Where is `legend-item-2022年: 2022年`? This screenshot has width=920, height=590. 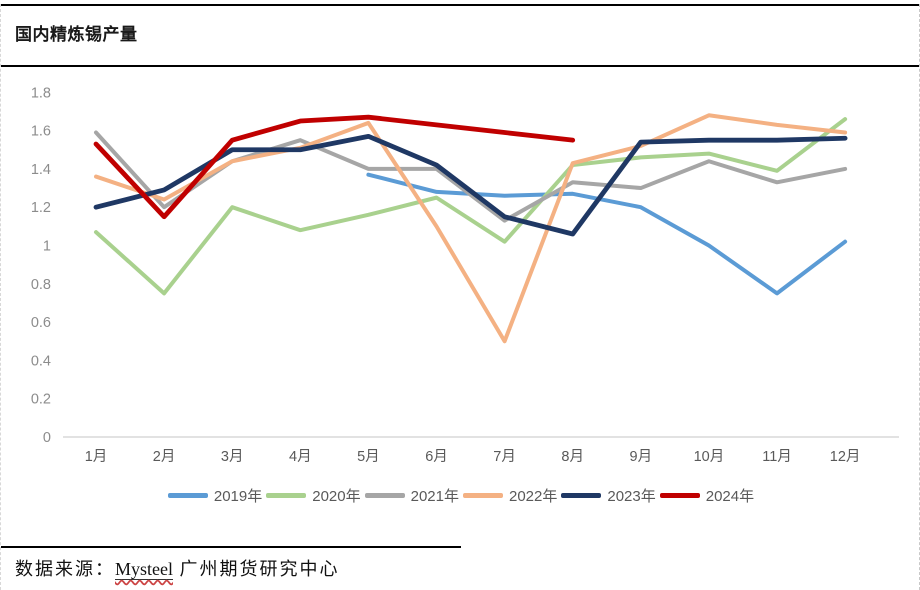
legend-item-2022年: 2022年 is located at coordinates (510, 495).